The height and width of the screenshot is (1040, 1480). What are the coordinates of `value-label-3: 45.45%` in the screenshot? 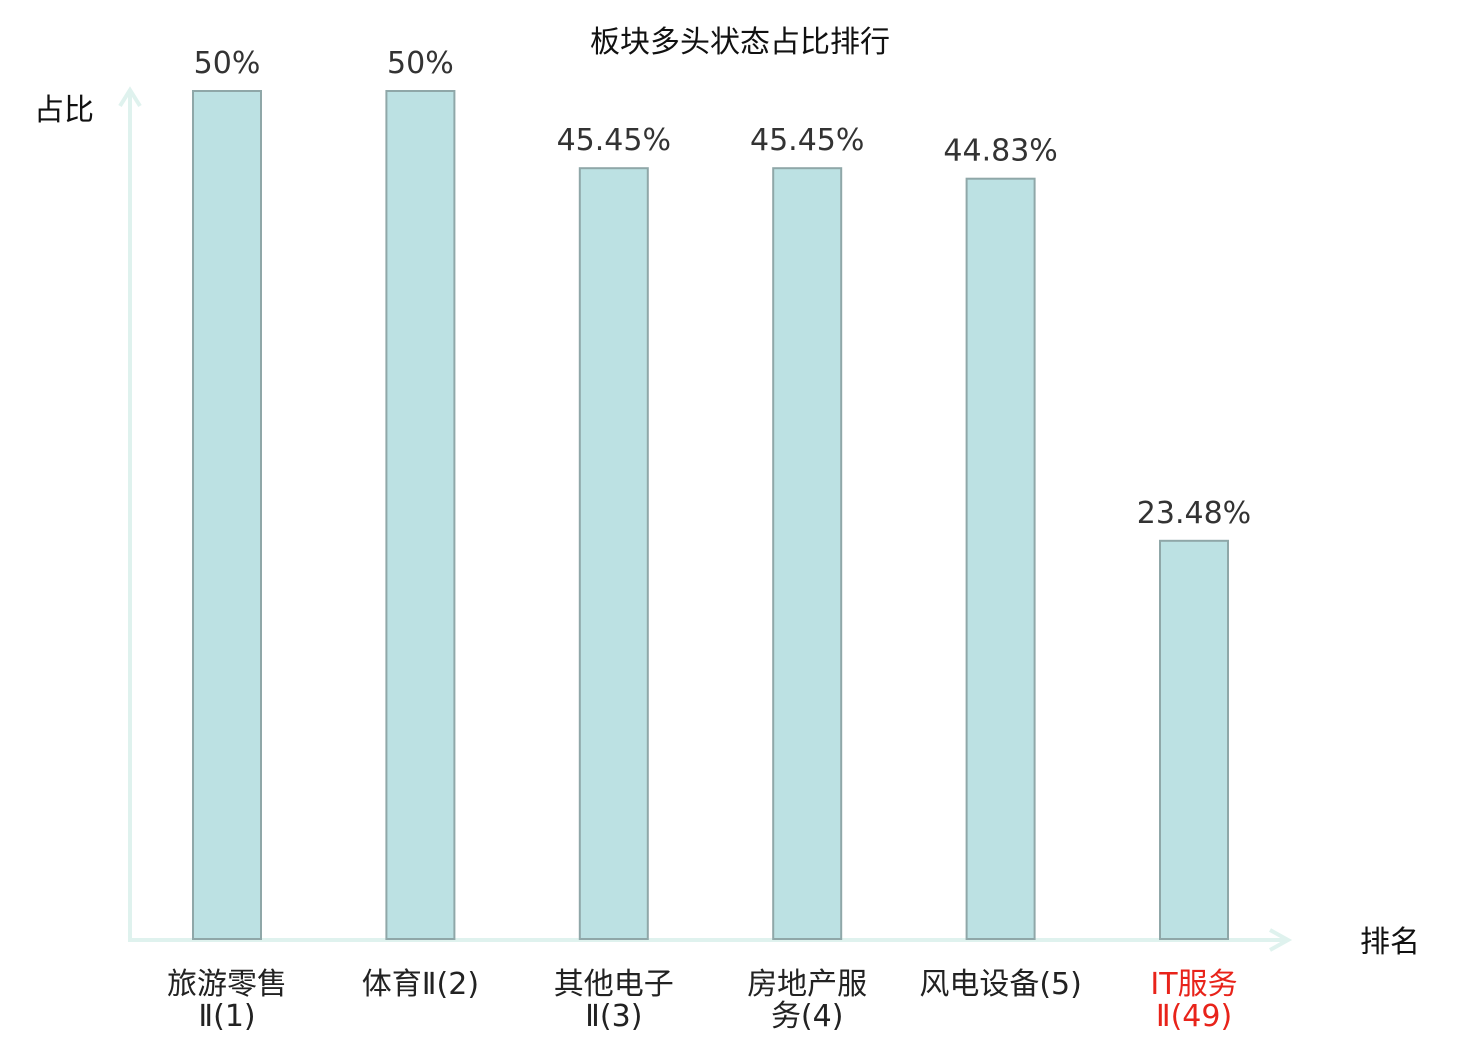 It's located at (614, 140).